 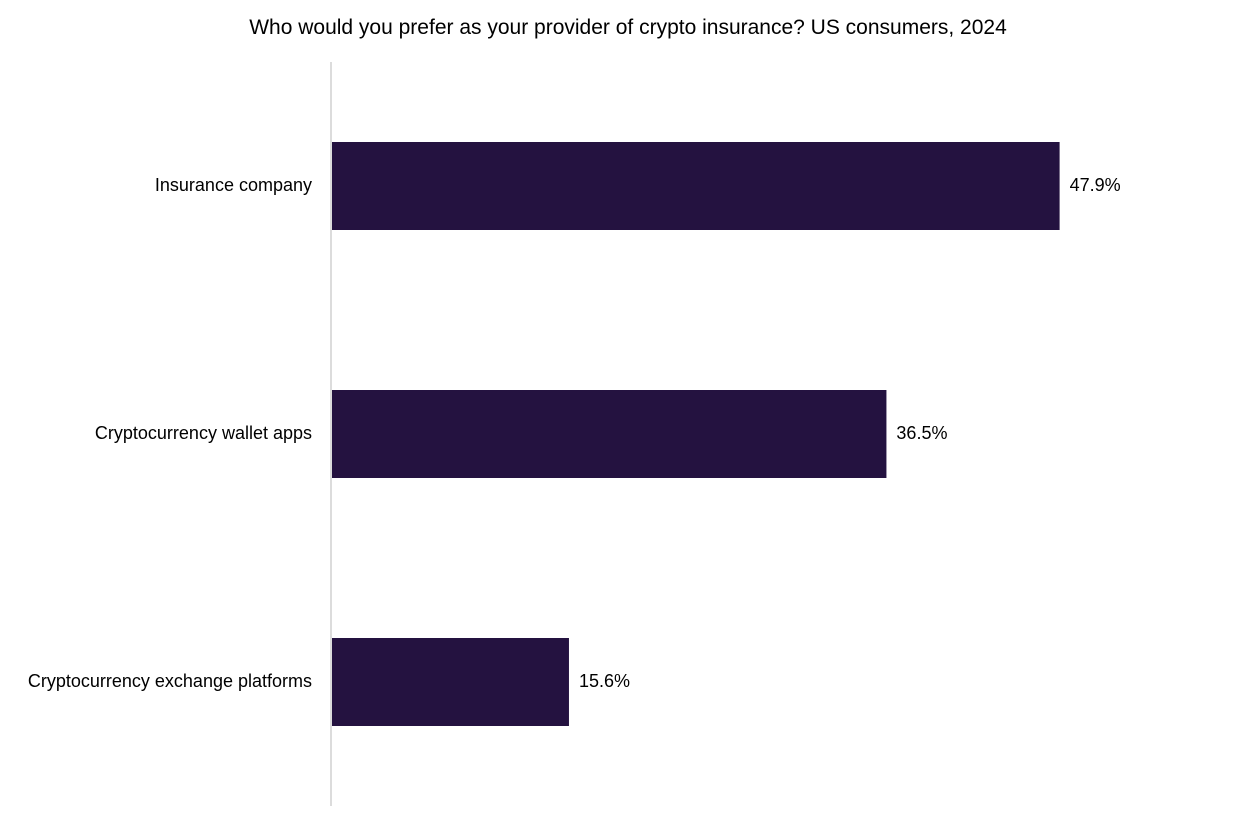 I want to click on category-label: Cryptocurrency wallet apps, so click(x=203, y=433).